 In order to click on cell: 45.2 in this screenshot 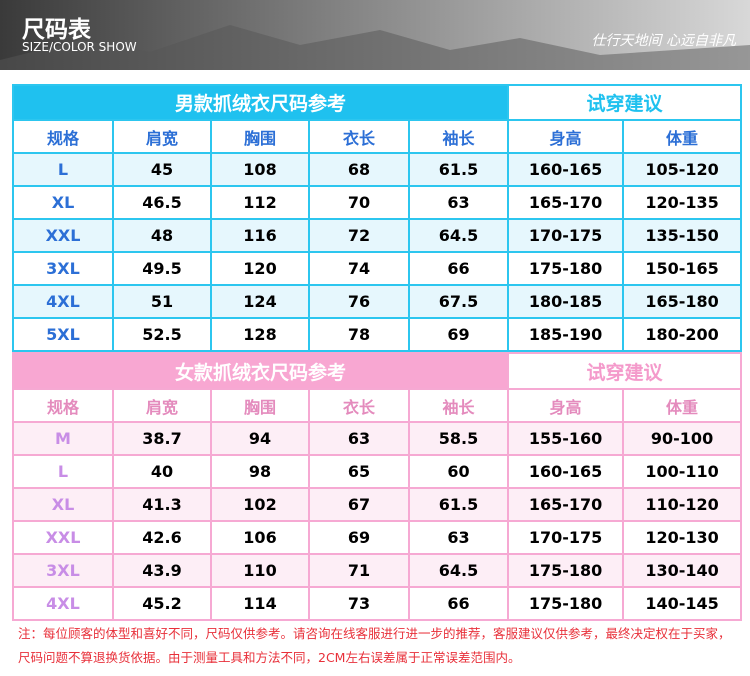, I will do `click(162, 603)`.